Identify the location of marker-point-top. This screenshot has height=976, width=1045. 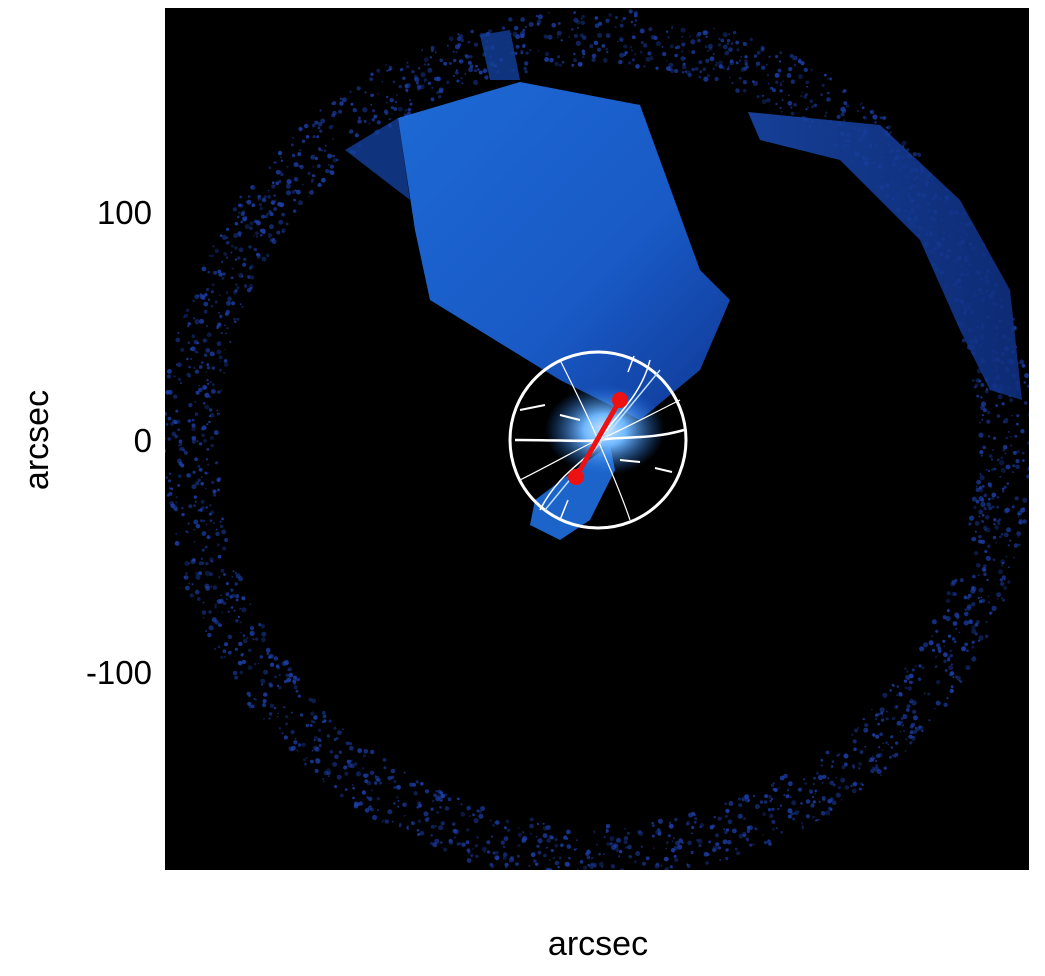
(620, 400).